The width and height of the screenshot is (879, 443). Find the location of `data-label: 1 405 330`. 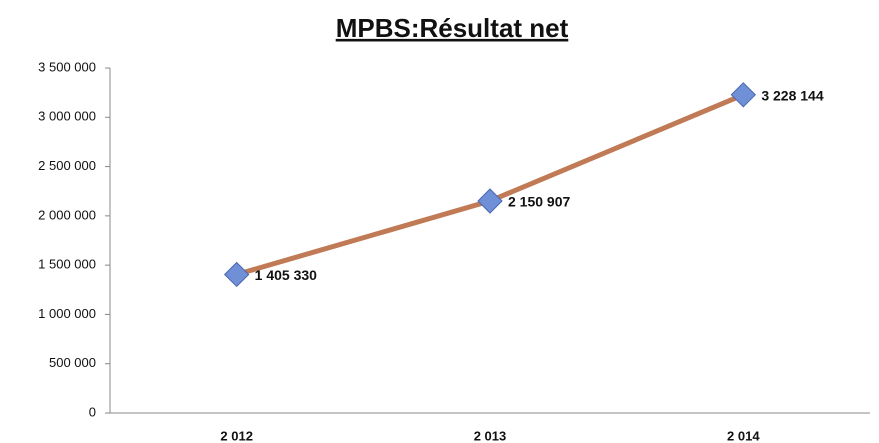

data-label: 1 405 330 is located at coordinates (286, 275).